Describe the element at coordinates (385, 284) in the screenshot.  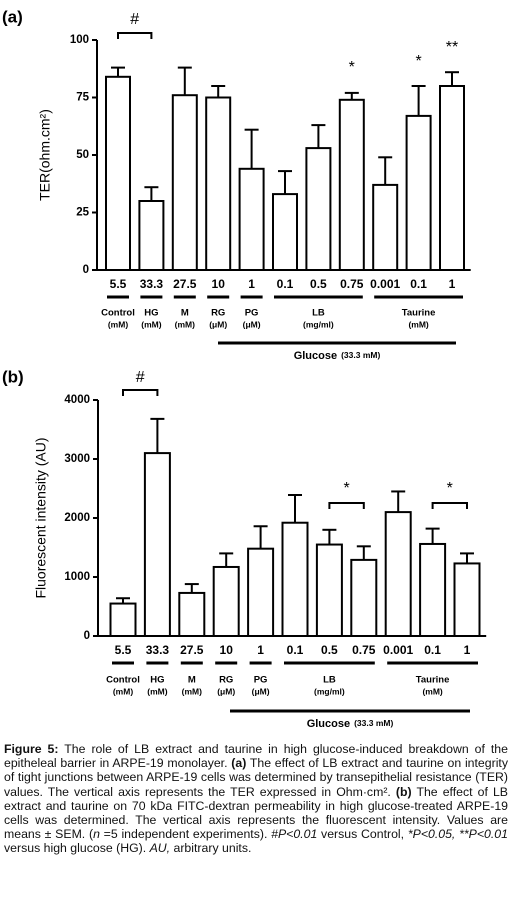
I see `x-tick-label: 0.001` at that location.